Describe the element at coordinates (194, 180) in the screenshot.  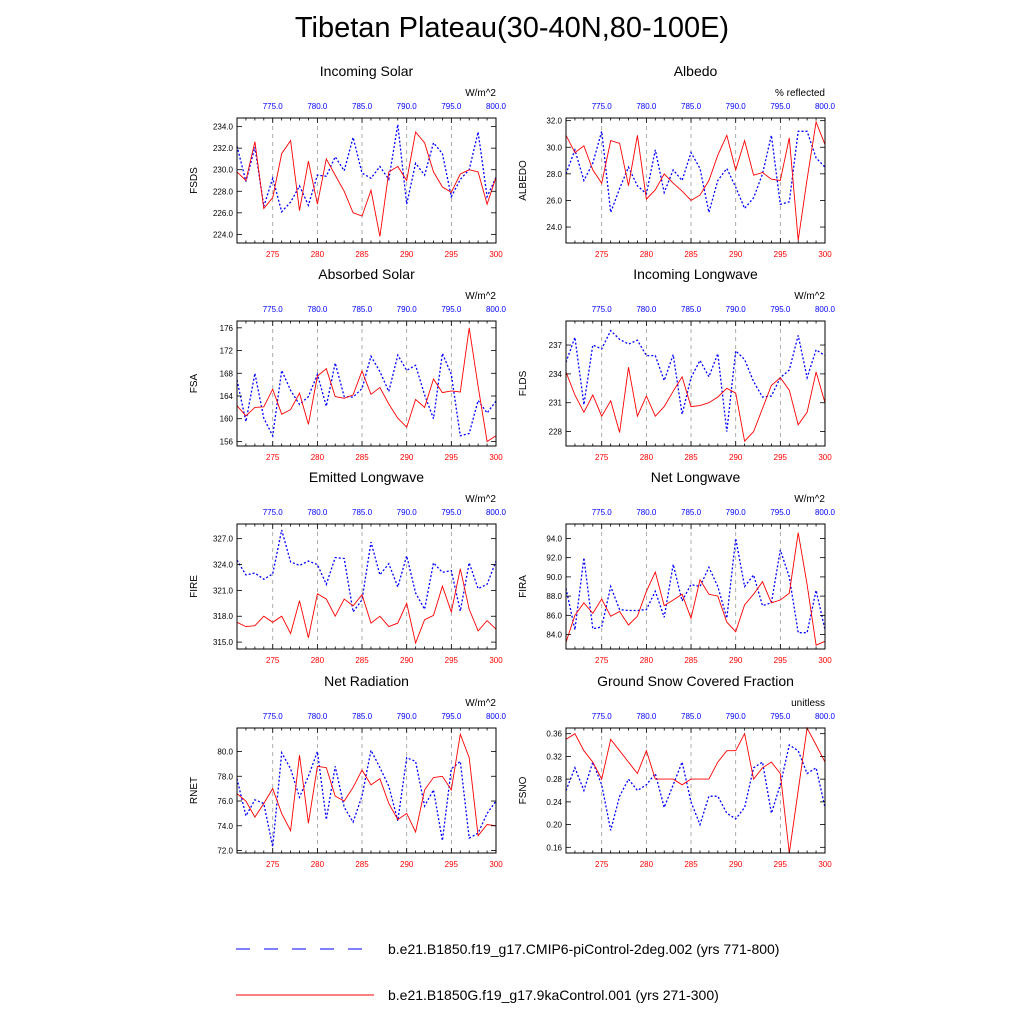
I see `y-axis-label: FSDS` at that location.